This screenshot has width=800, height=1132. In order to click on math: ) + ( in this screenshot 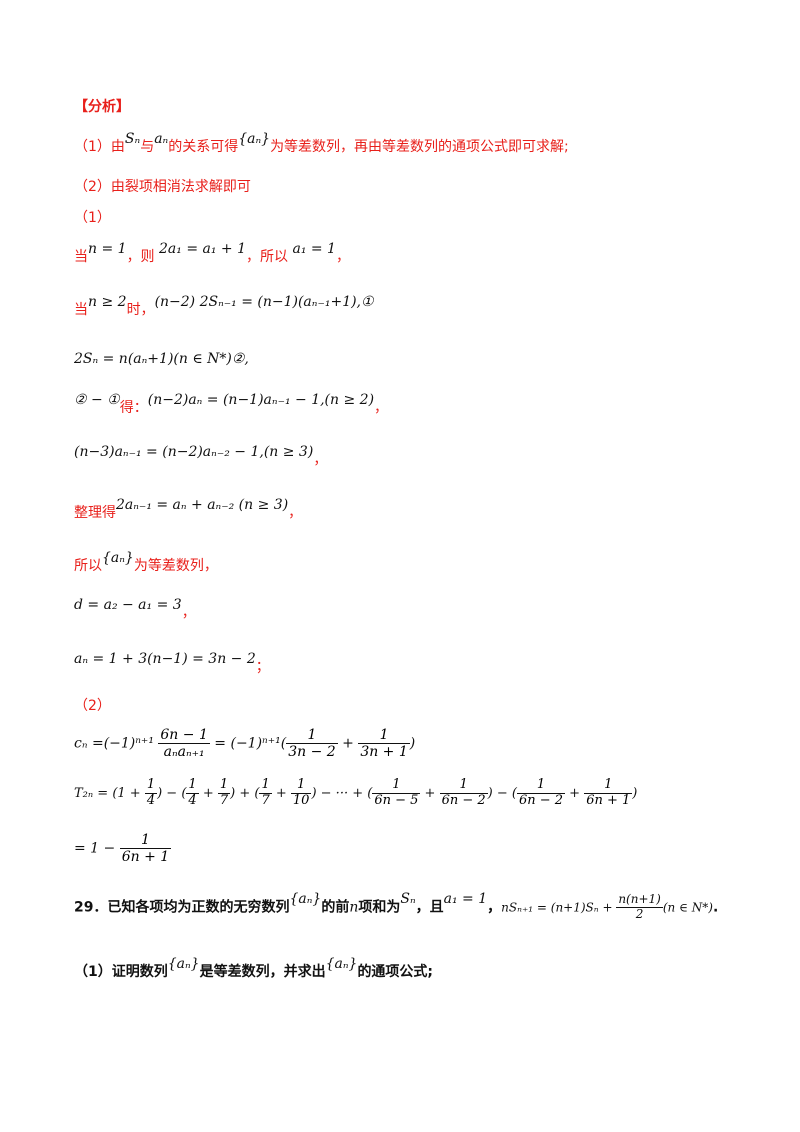, I will do `click(245, 793)`.